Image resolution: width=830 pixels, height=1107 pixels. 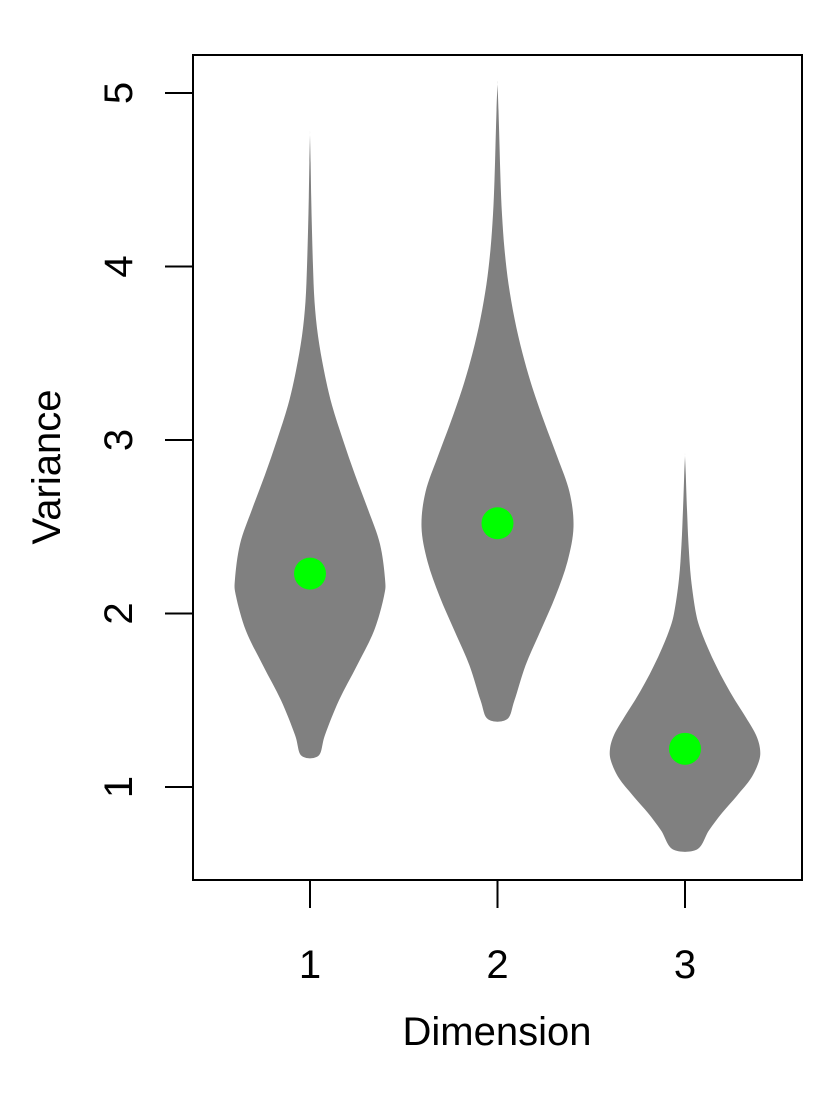 What do you see at coordinates (685, 965) in the screenshot?
I see `x-tick-label-3: 3` at bounding box center [685, 965].